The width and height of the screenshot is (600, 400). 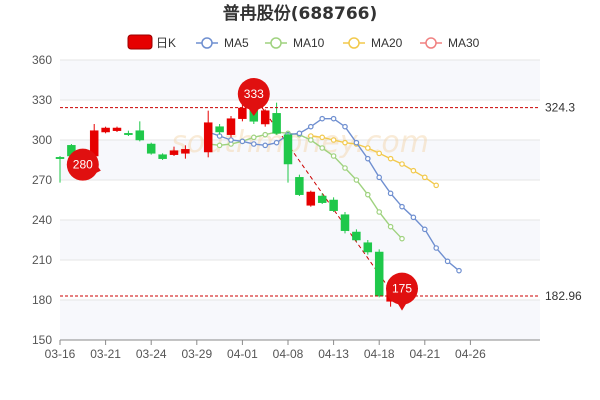 I want to click on x-tick-label: 03-24, so click(x=151, y=354).